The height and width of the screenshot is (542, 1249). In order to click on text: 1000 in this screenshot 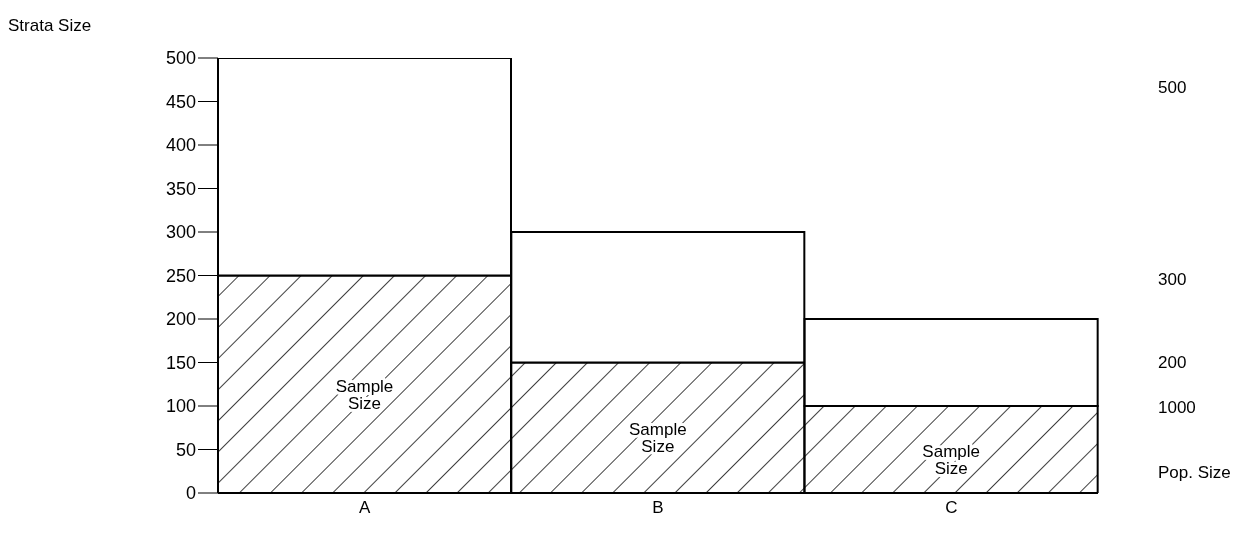, I will do `click(1177, 408)`.